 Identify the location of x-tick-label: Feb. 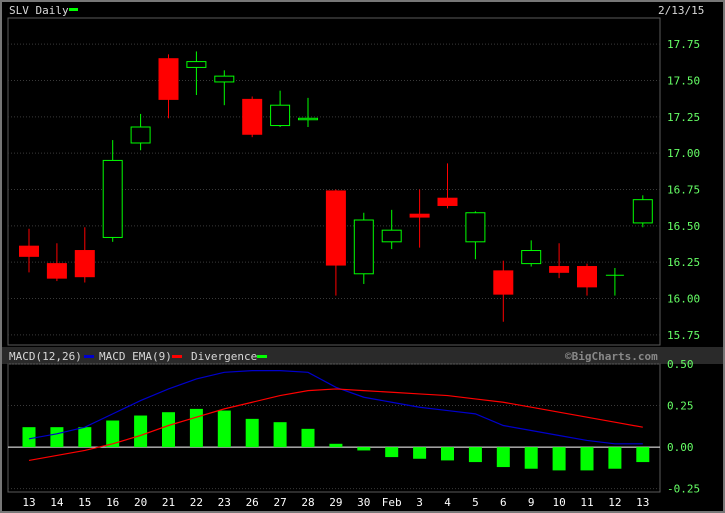
(392, 502).